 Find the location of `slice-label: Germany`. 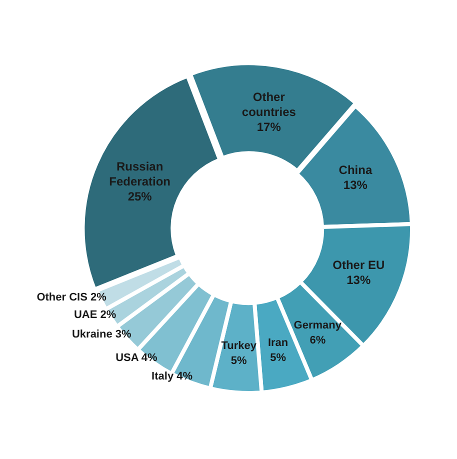

slice-label: Germany is located at coordinates (318, 326).